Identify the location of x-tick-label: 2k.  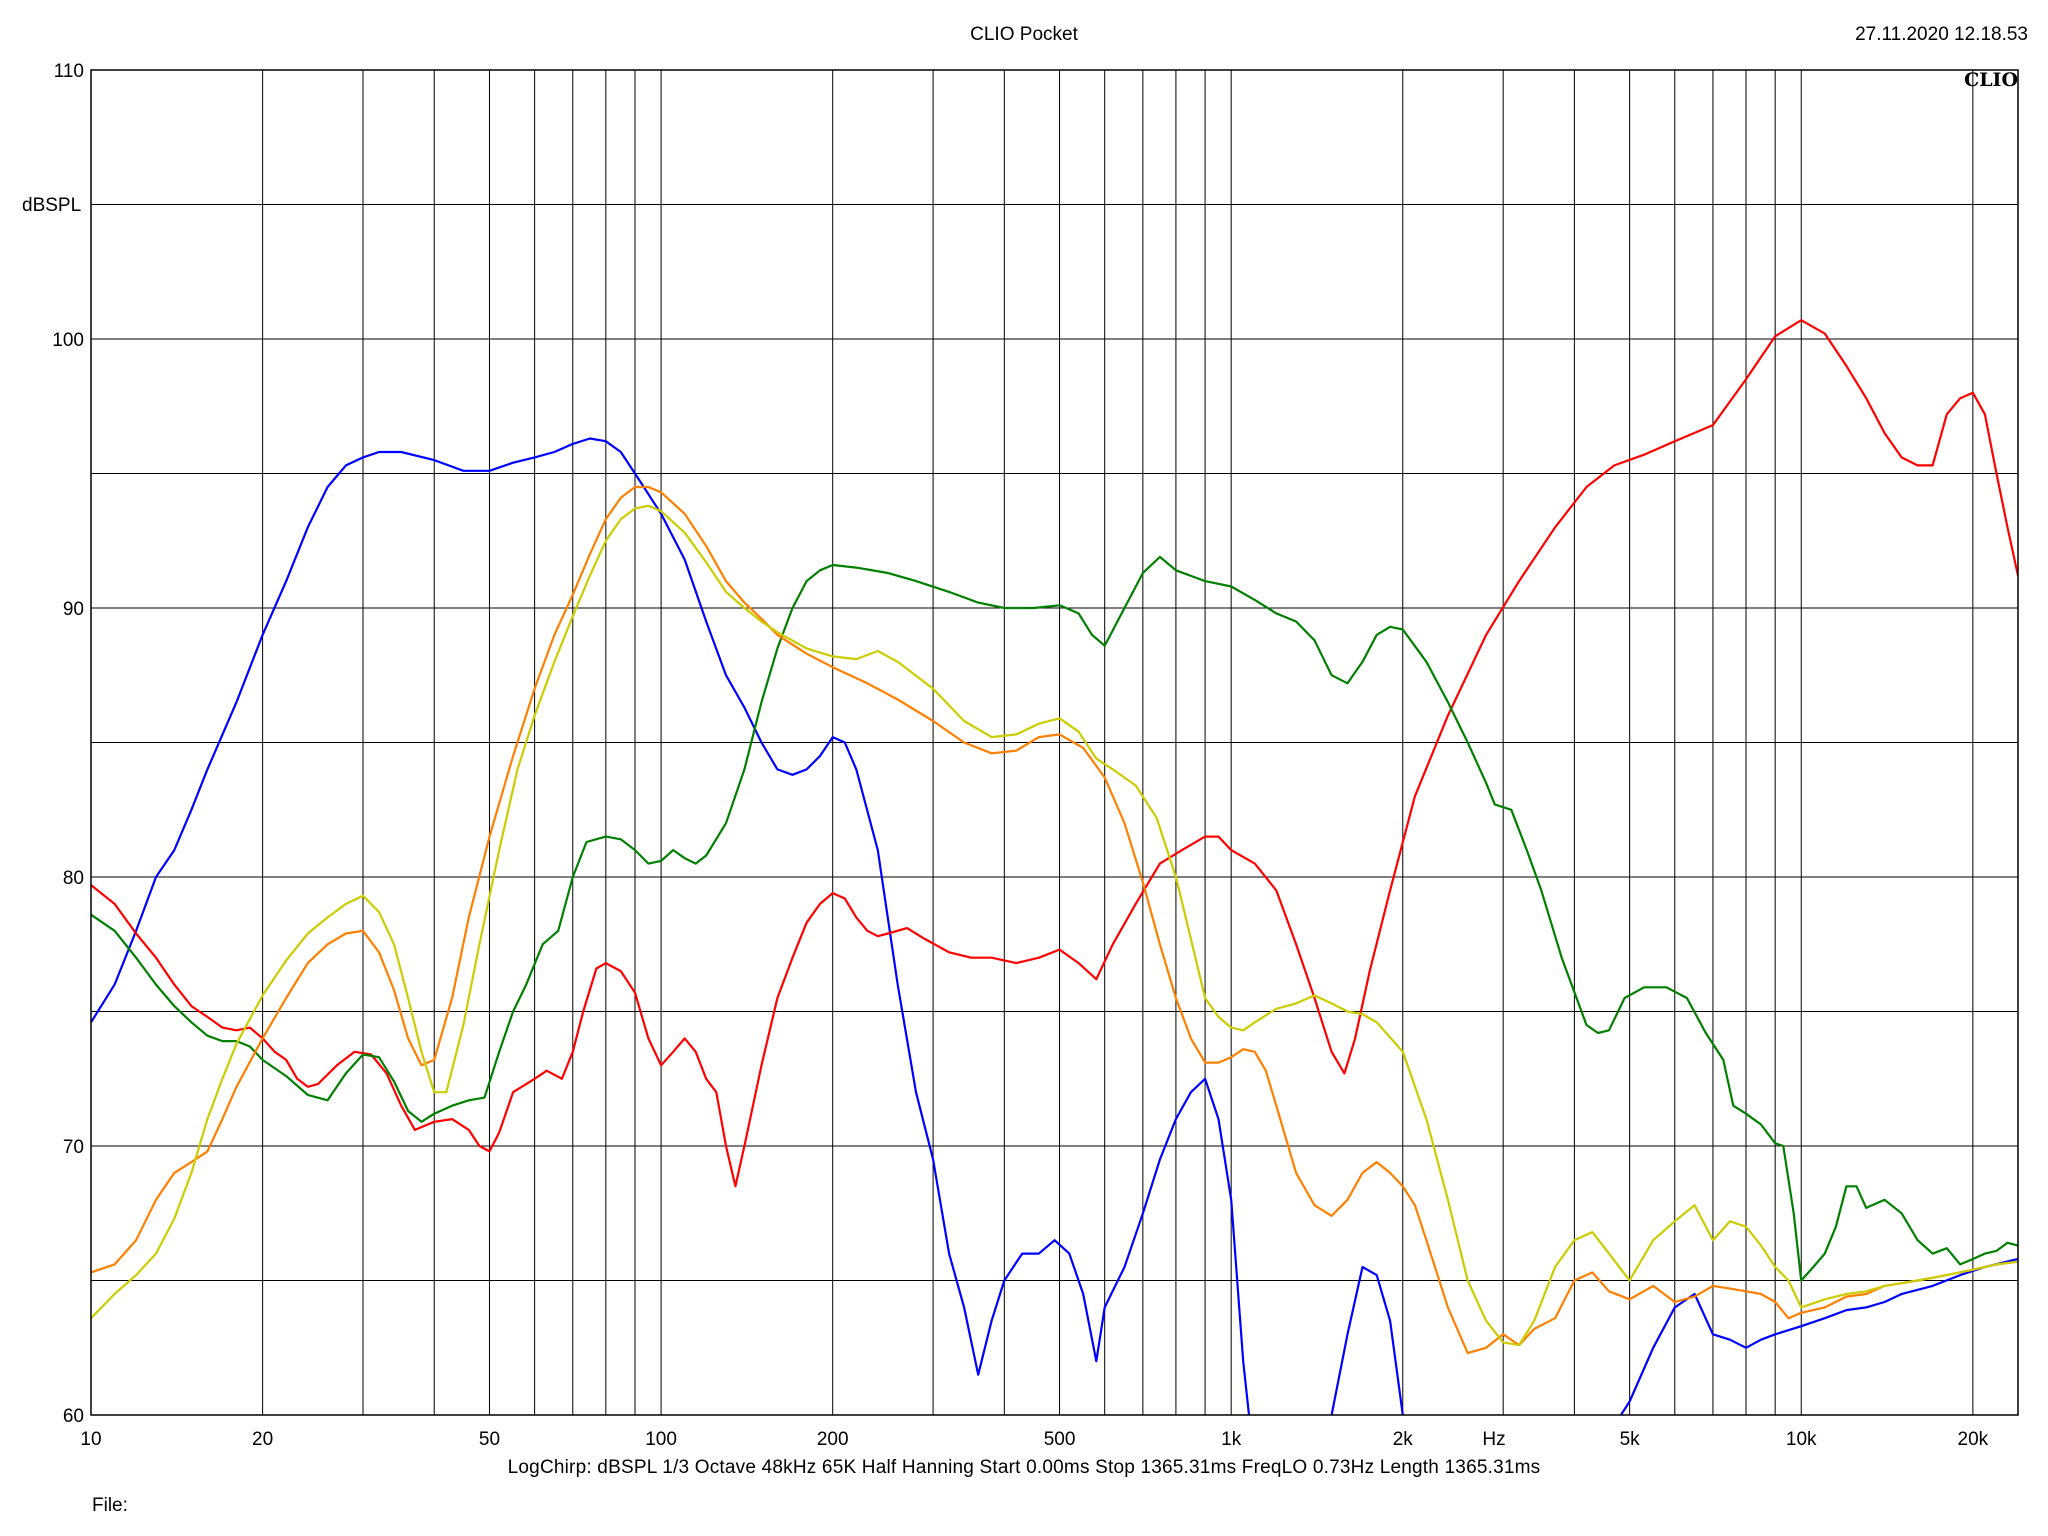
(1403, 1439).